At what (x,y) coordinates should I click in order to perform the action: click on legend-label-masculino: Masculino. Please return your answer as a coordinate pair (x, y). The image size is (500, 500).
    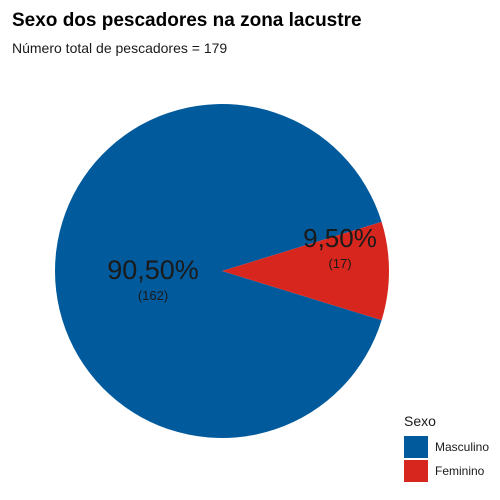
    Looking at the image, I should click on (462, 447).